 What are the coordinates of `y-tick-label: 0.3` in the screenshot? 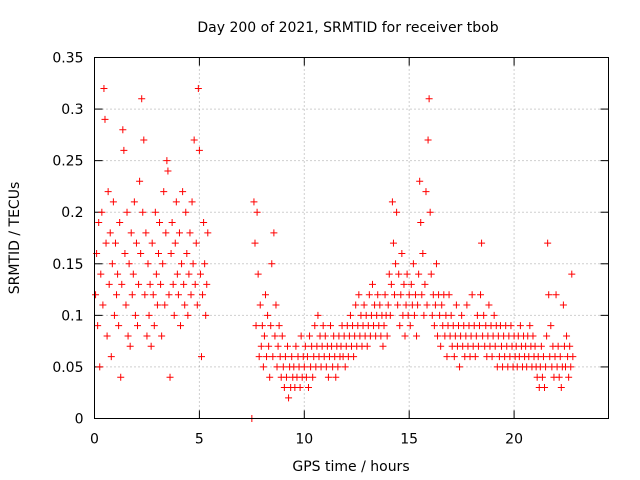 It's located at (72, 110).